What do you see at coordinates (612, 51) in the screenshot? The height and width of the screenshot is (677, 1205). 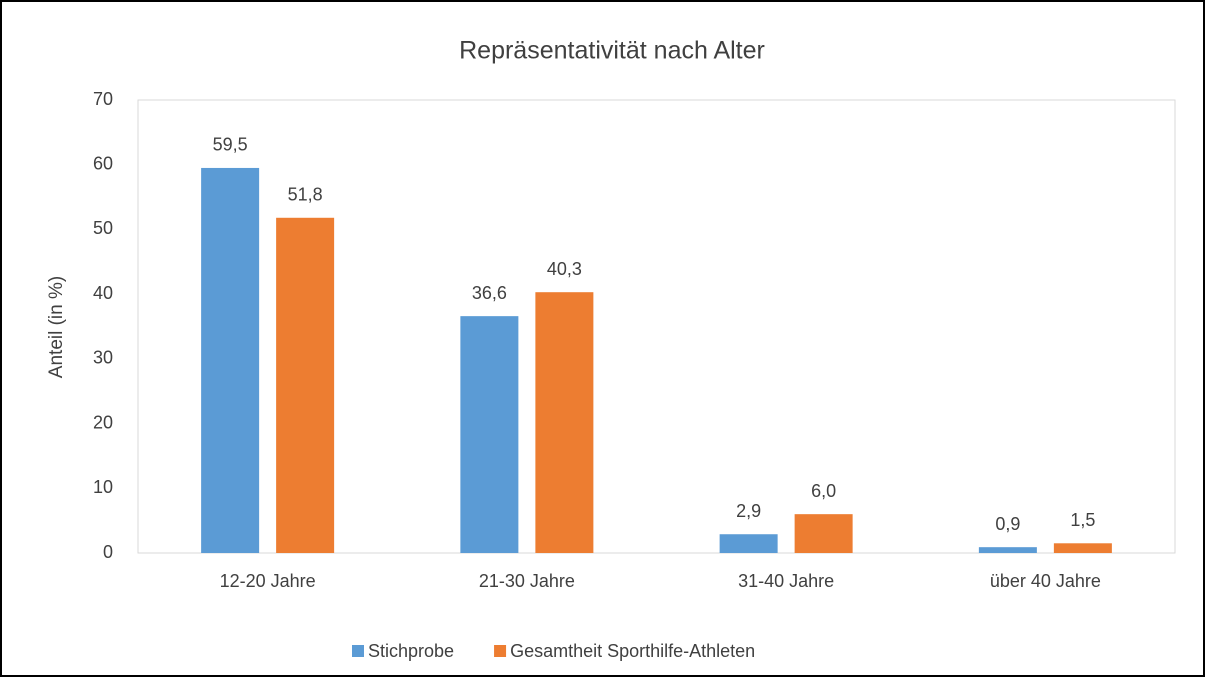 I see `chart-title: Repräsentativität nach Alter` at bounding box center [612, 51].